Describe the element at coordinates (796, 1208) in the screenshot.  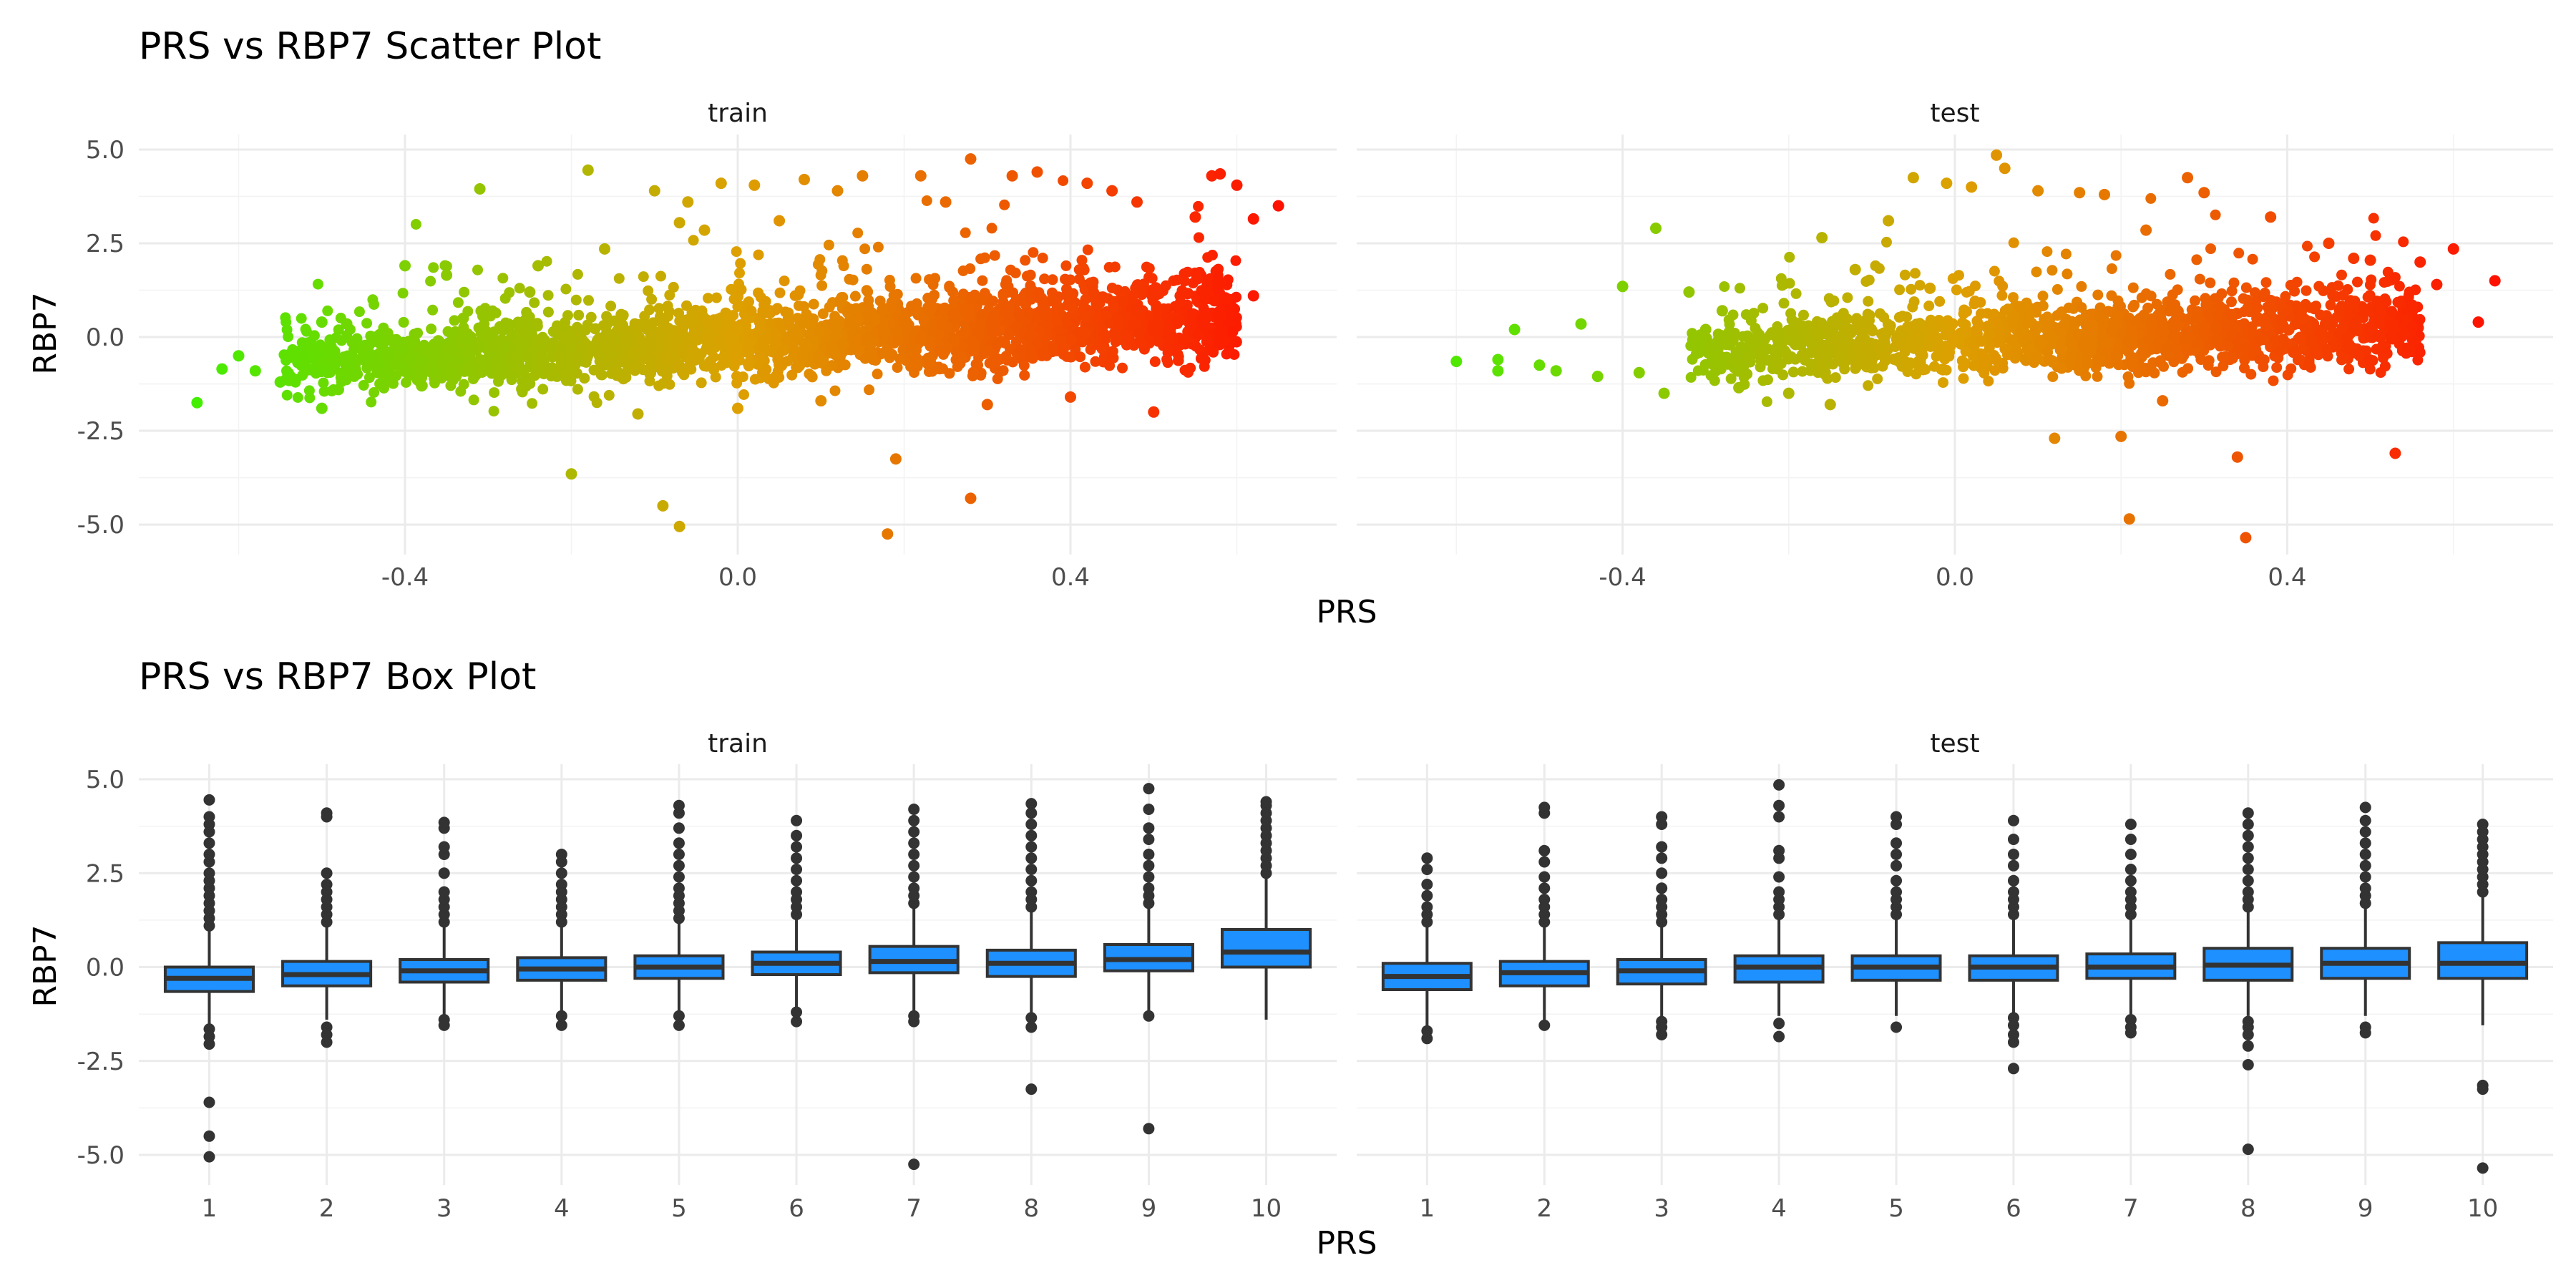
I see `x-tick-label: 6` at that location.